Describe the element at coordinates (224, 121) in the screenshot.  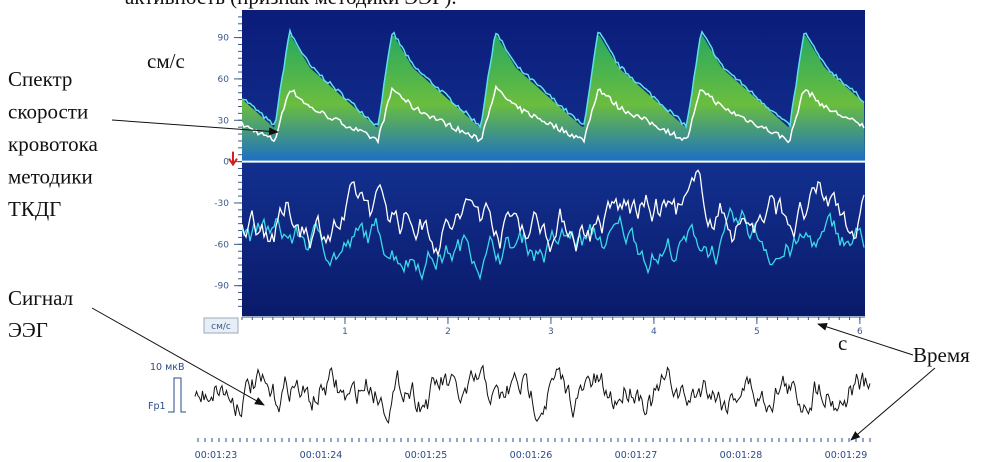
I see `y-tick-label: 30` at that location.